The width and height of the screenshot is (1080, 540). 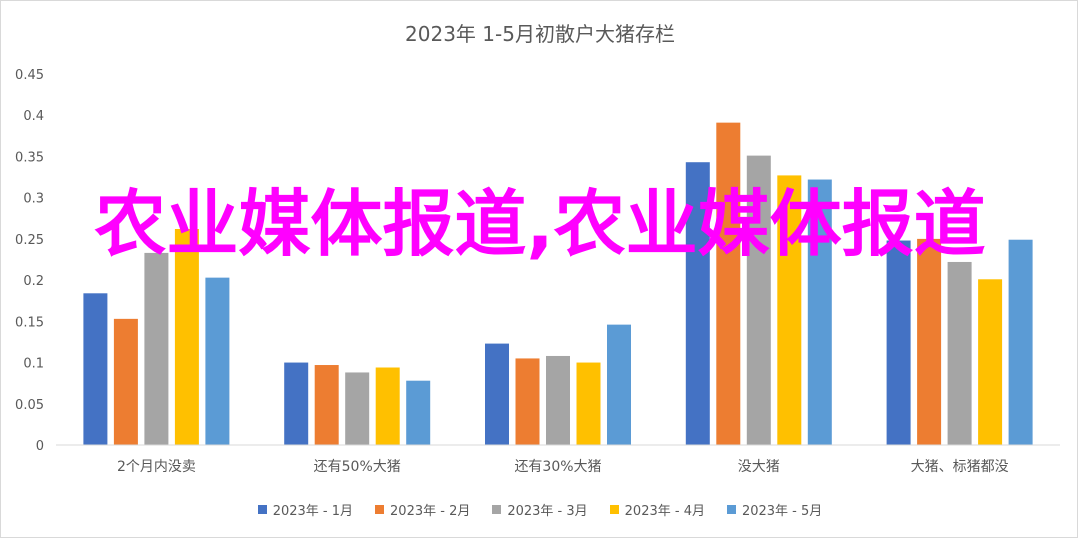 What do you see at coordinates (156, 467) in the screenshot?
I see `category-label: 2个月内没卖` at bounding box center [156, 467].